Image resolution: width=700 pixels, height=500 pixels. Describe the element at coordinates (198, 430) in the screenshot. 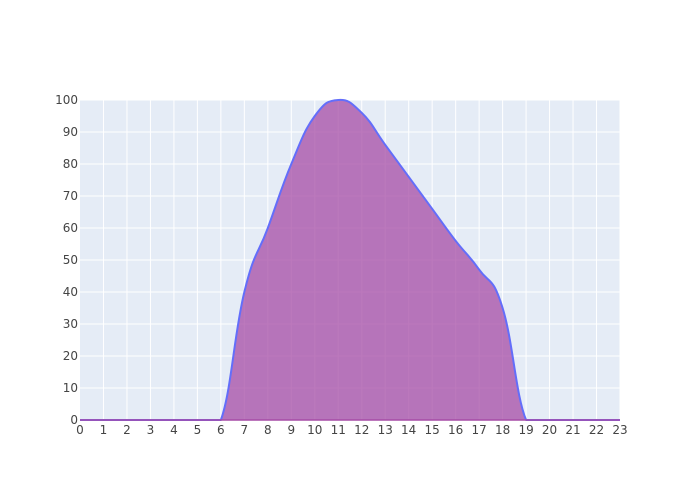

I see `x-tick-label: 5` at that location.